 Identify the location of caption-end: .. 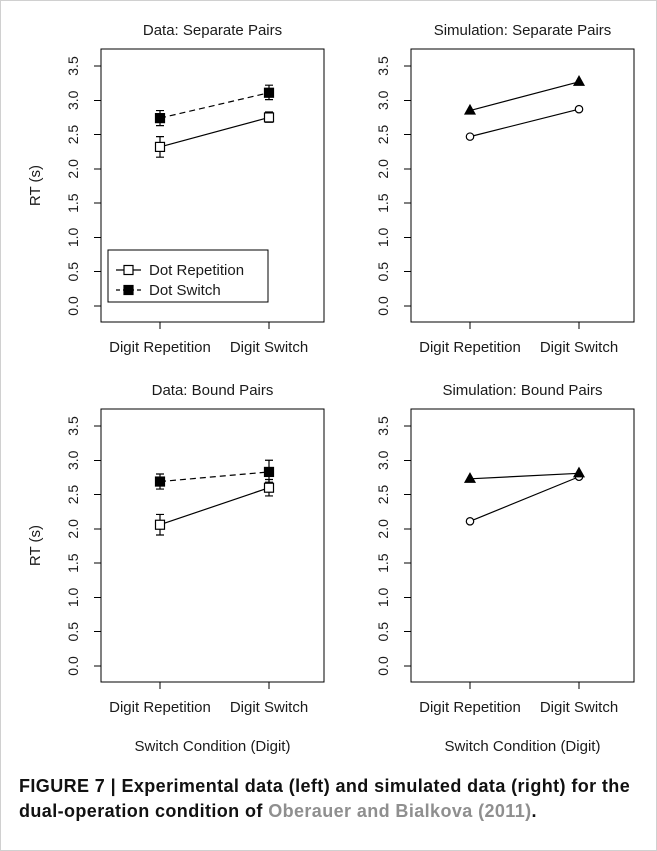
(534, 811).